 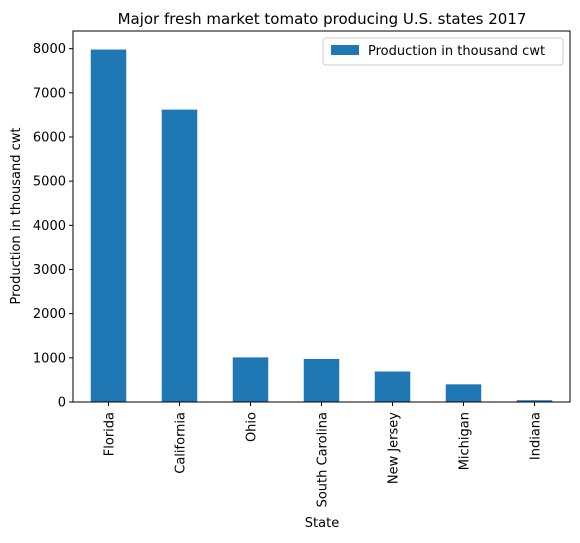 I want to click on legend-swatch, so click(x=345, y=50).